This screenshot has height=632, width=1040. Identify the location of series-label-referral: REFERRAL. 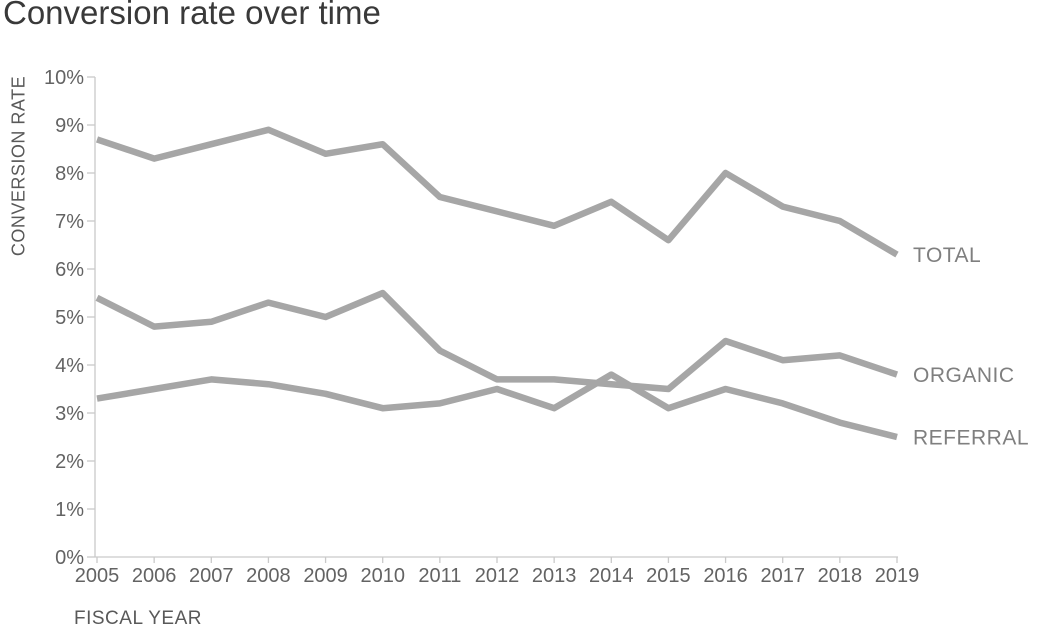
(971, 438).